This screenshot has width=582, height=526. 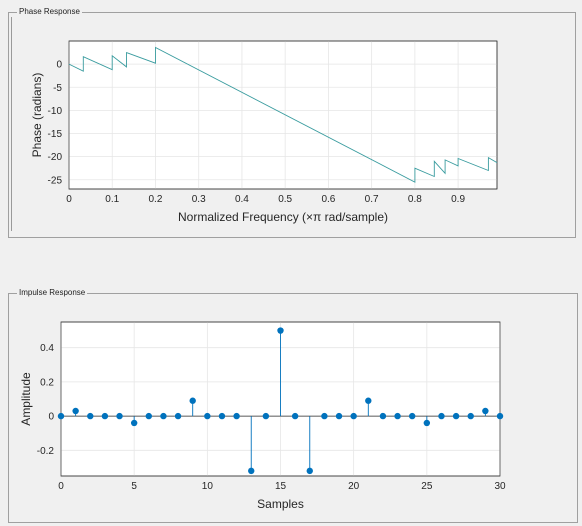 What do you see at coordinates (156, 199) in the screenshot?
I see `x-tick-label: 0.2` at bounding box center [156, 199].